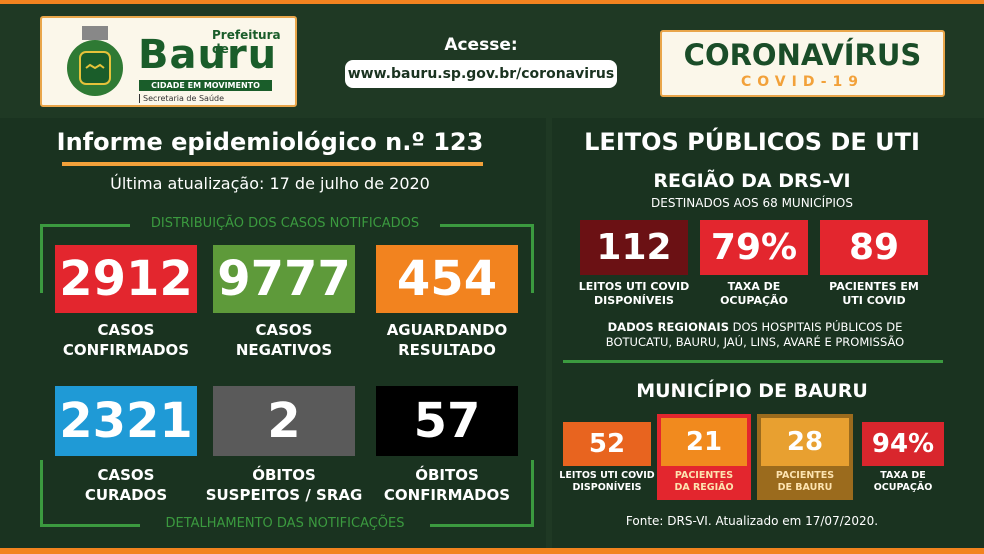  What do you see at coordinates (205, 85) in the screenshot?
I see `slogan: CIDADE EM MOVIMENTO` at bounding box center [205, 85].